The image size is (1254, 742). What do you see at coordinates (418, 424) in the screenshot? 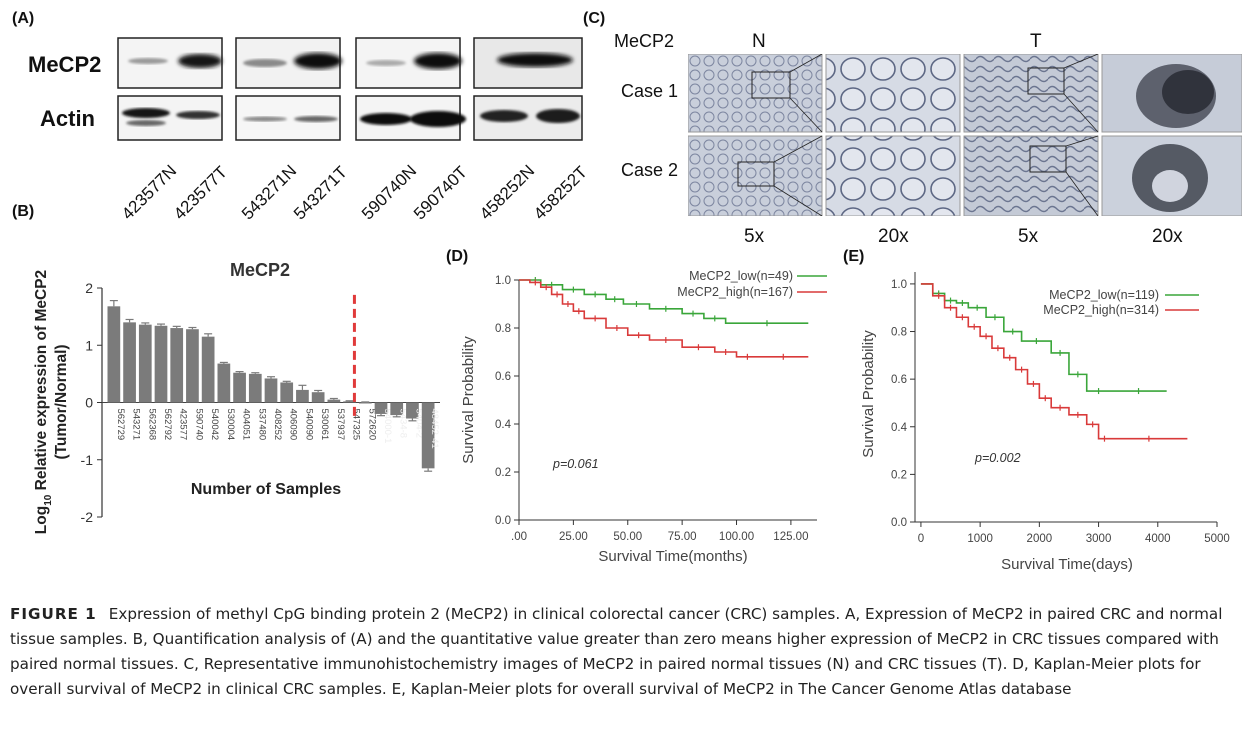
I see `x-tick-label: 5404-2` at bounding box center [418, 424].